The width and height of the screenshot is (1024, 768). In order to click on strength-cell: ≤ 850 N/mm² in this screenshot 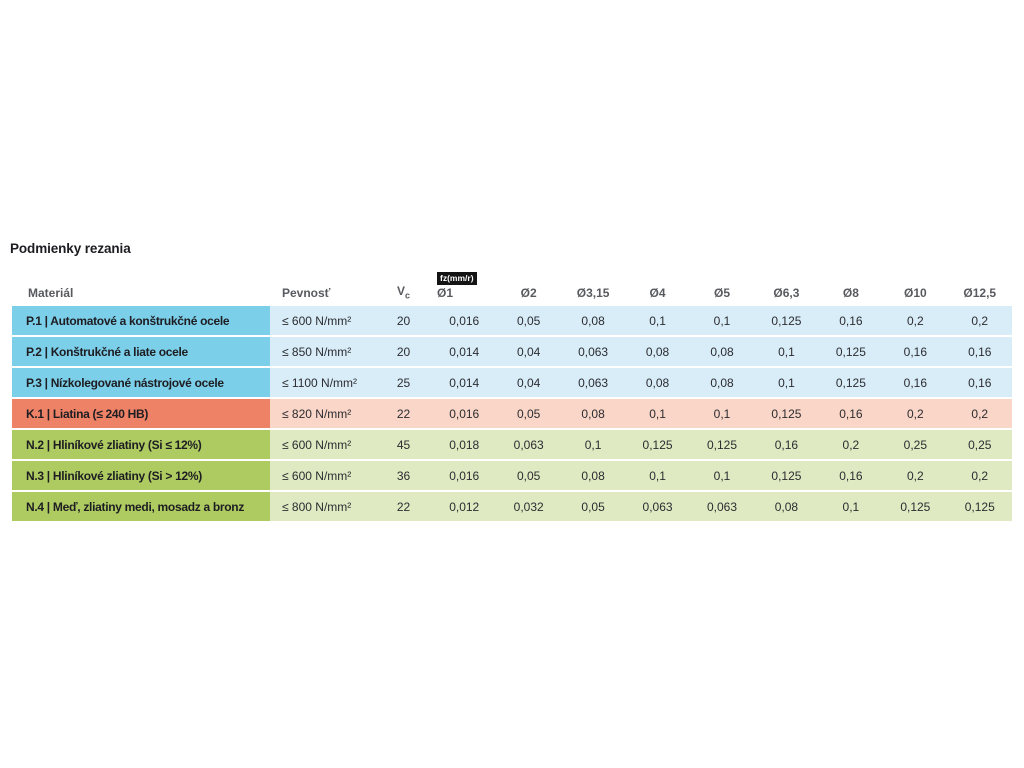, I will do `click(322, 351)`.